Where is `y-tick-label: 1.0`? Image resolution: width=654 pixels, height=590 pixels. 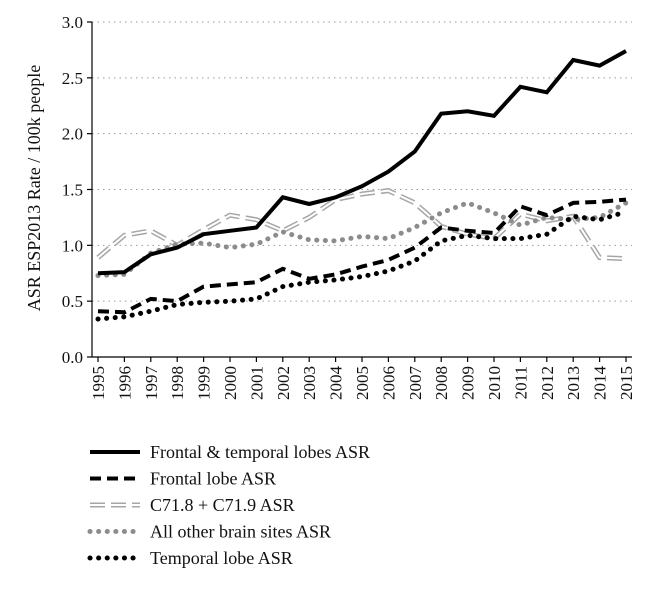
y-tick-label: 1.0 is located at coordinates (72, 245).